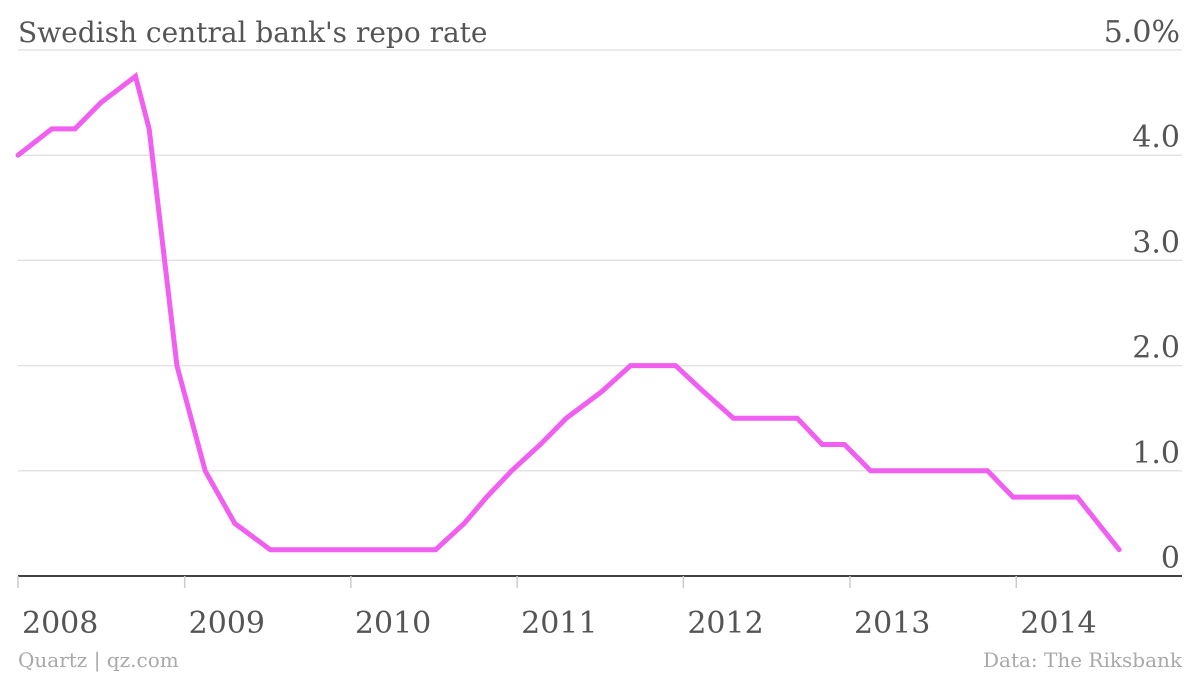 This screenshot has width=1200, height=676. Describe the element at coordinates (393, 623) in the screenshot. I see `x-tick-label: 2010` at that location.